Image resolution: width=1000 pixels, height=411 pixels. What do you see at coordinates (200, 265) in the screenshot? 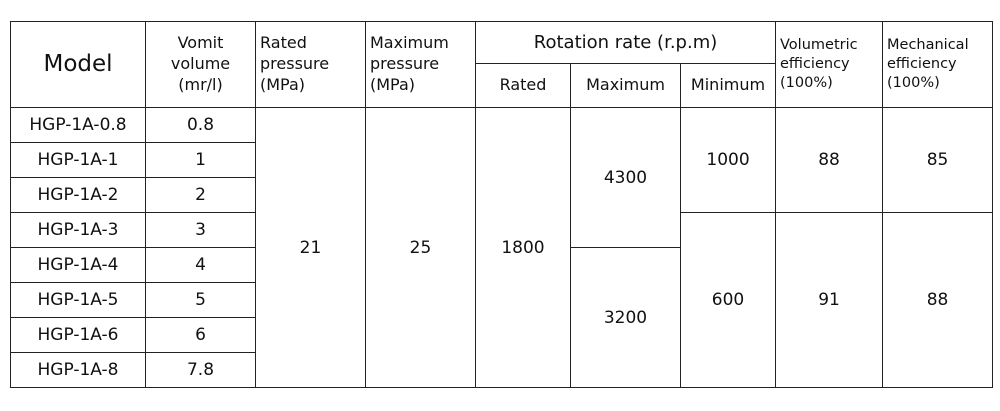
I see `volume-cell: 4` at bounding box center [200, 265].